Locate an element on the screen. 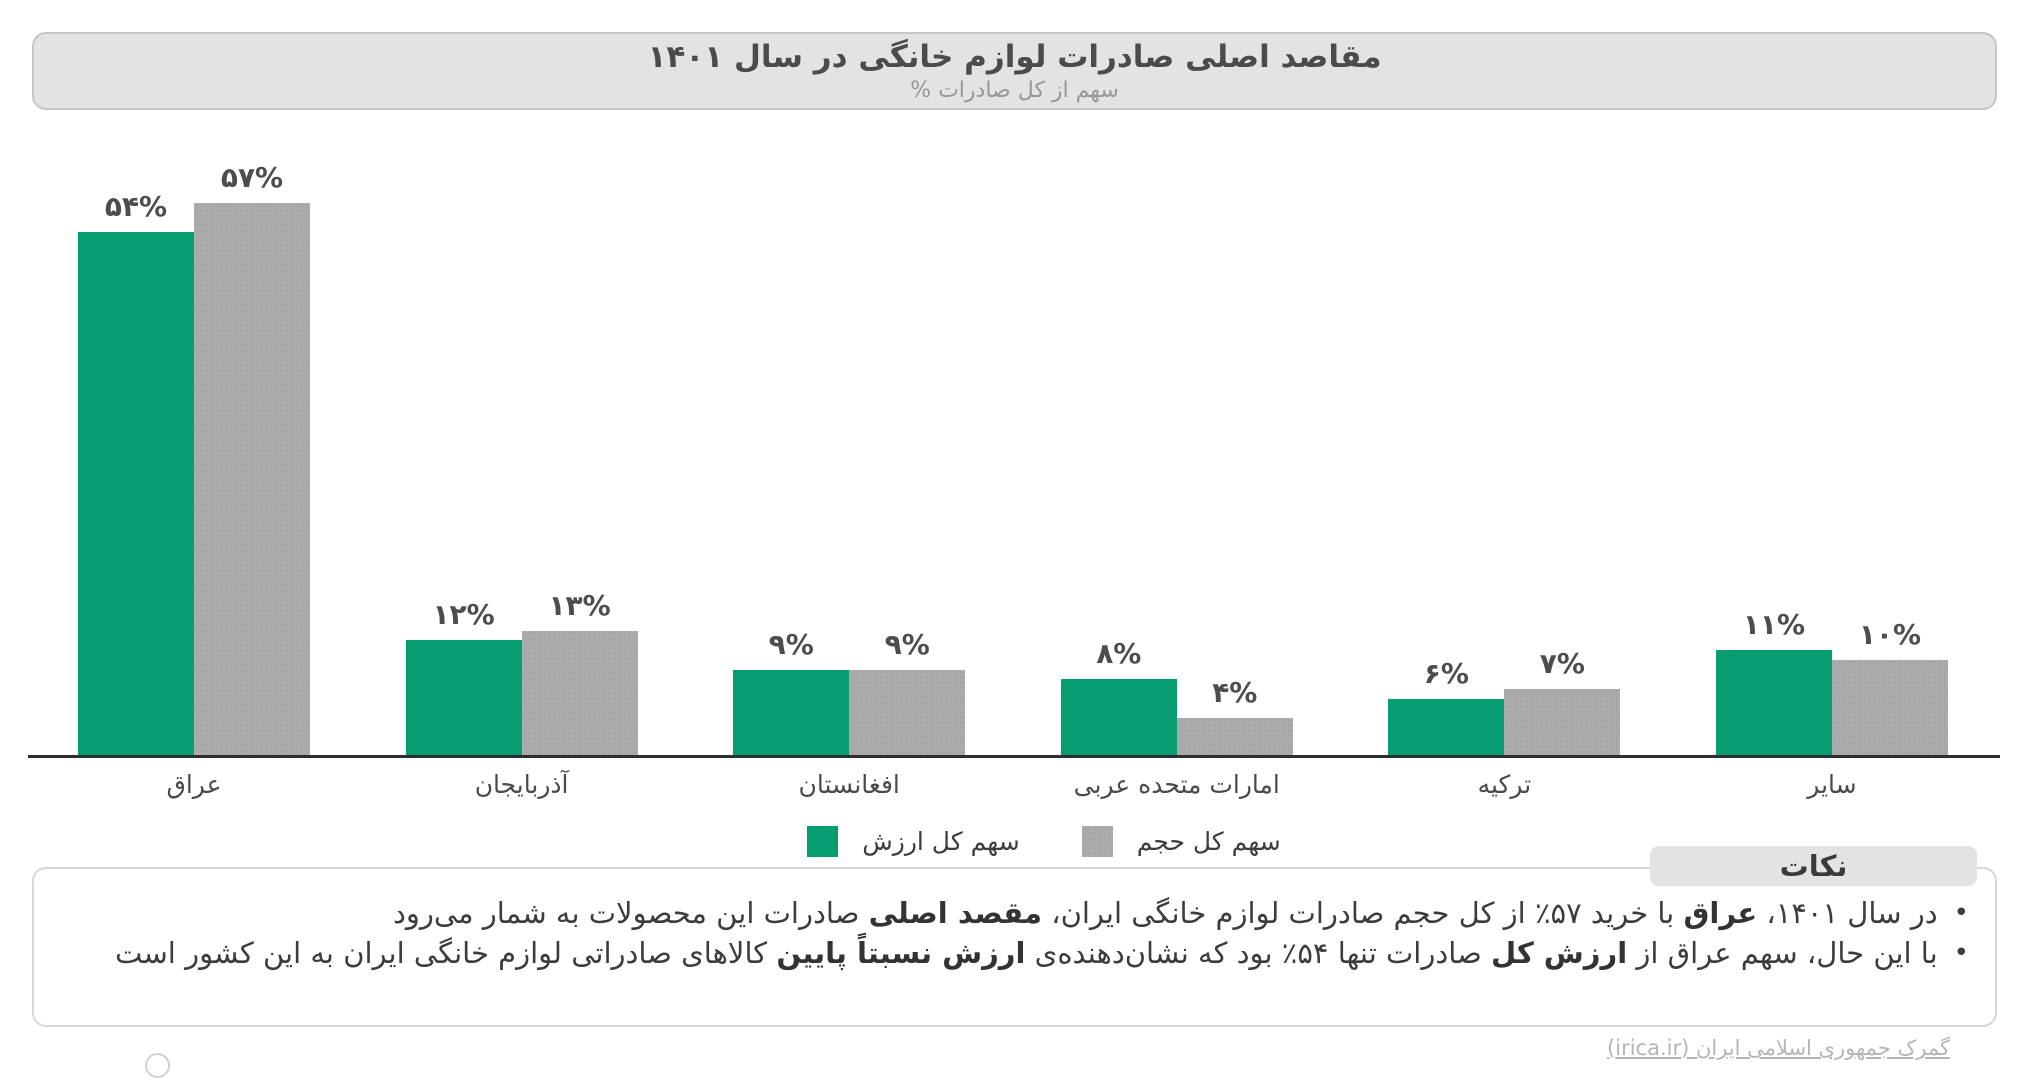 Image resolution: width=2028 pixels, height=1078 pixels. bar-group: ۵۴% ۵۷% is located at coordinates (194, 459).